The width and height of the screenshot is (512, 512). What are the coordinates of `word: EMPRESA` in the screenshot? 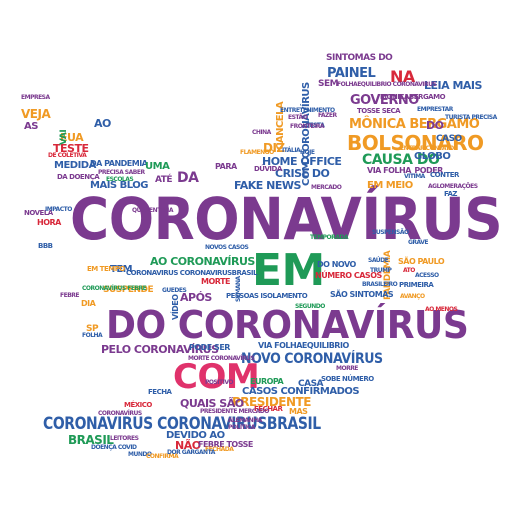 It's located at (35, 97).